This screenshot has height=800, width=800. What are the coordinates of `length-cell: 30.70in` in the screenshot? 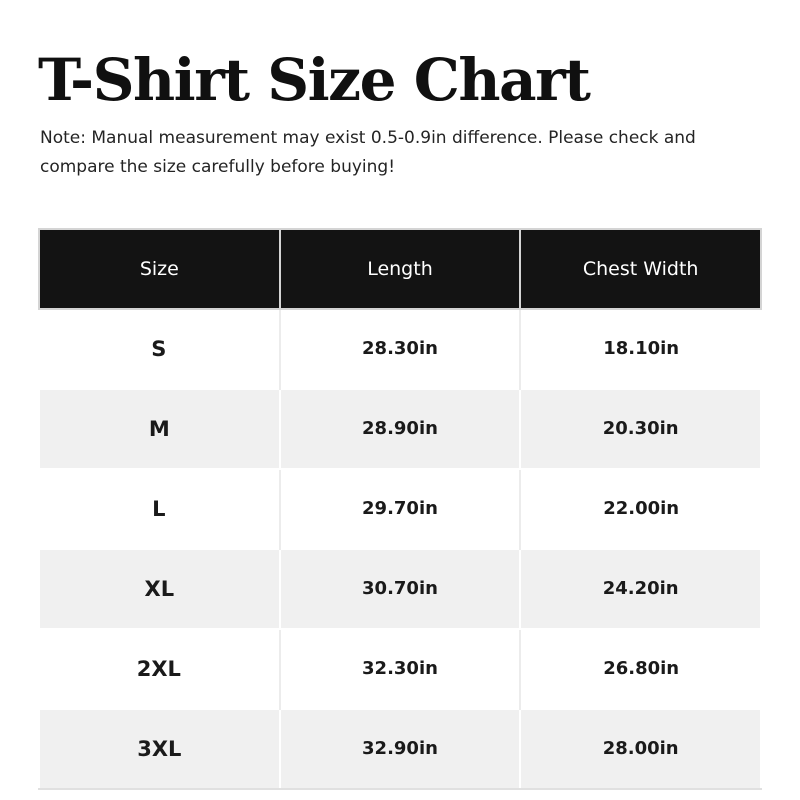 It's located at (400, 588).